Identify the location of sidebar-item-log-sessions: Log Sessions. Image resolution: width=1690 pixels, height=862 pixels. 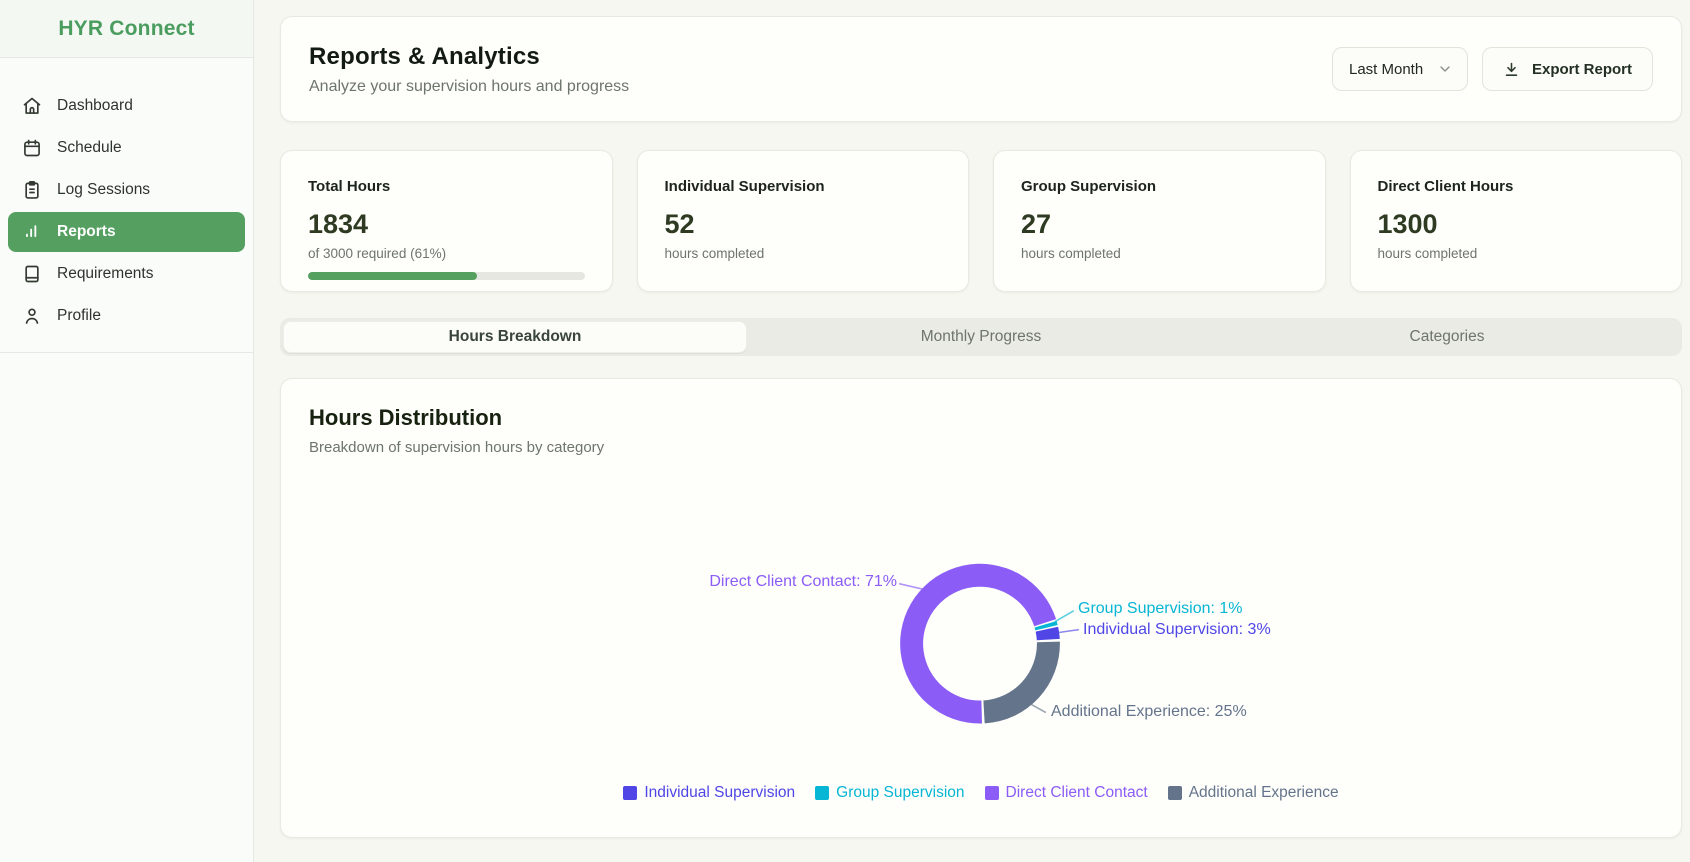
(126, 190).